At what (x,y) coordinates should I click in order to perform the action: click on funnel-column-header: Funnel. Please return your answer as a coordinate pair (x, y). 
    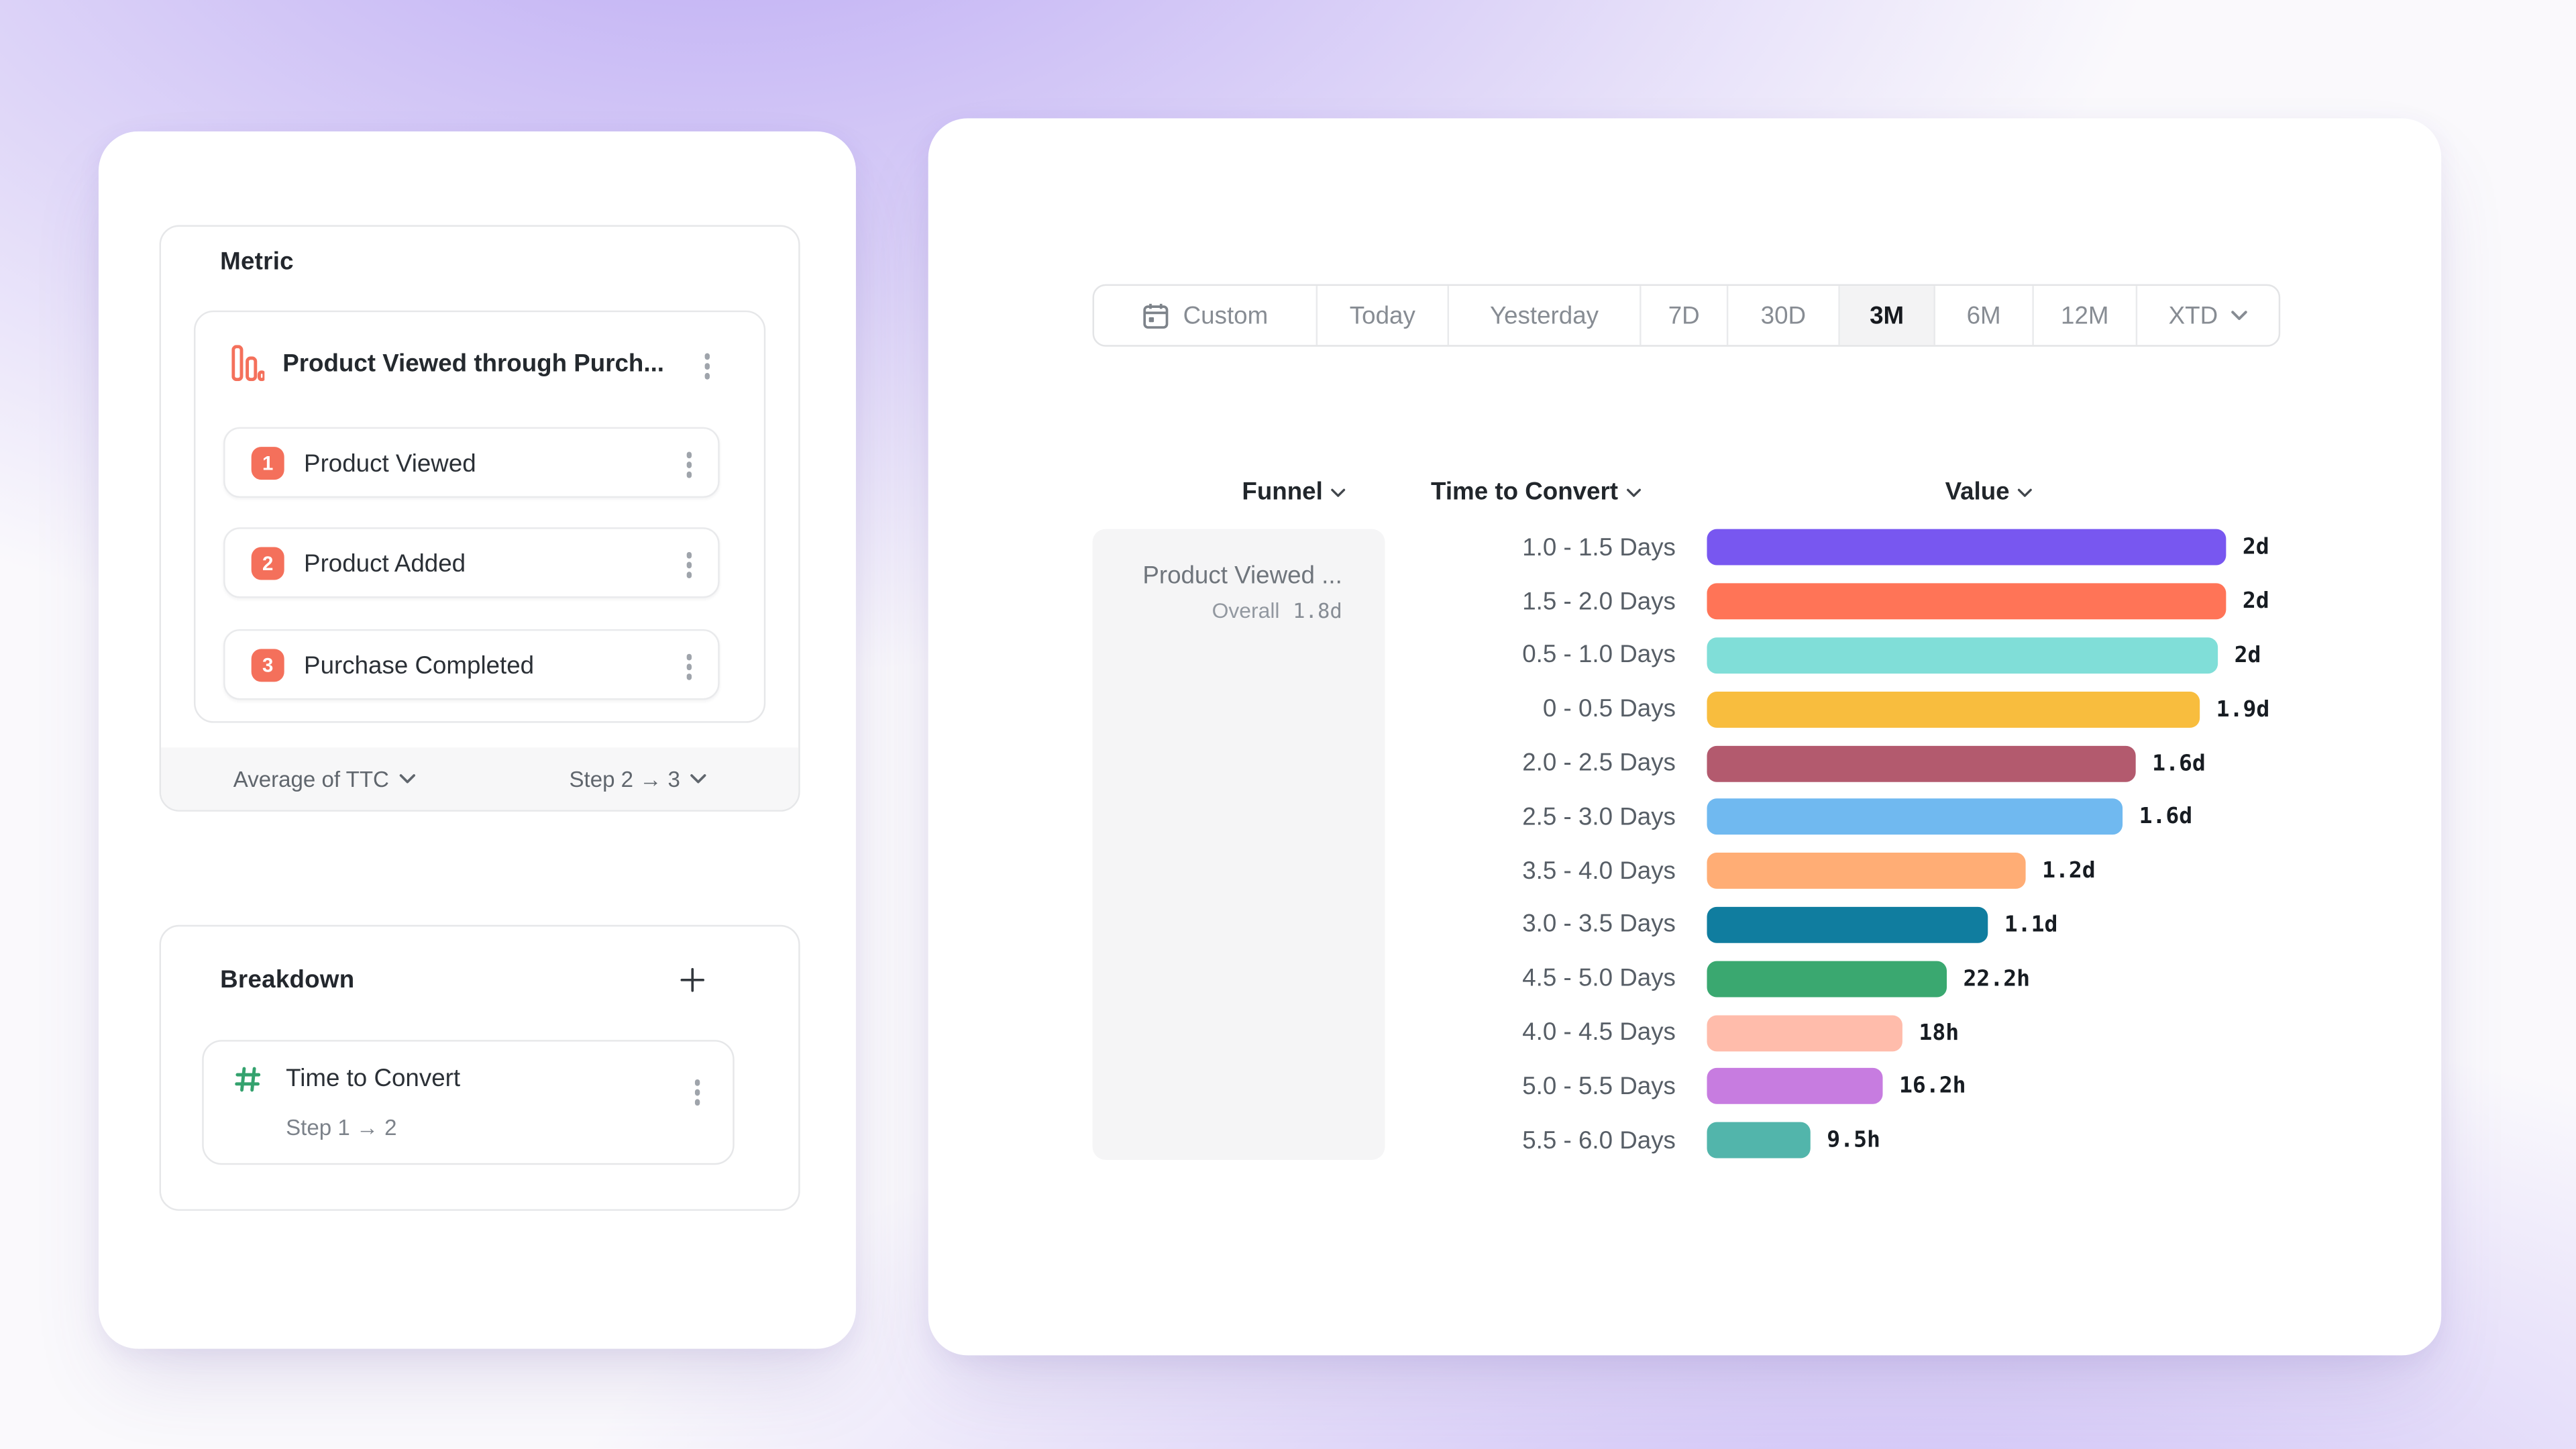
    Looking at the image, I should click on (1294, 492).